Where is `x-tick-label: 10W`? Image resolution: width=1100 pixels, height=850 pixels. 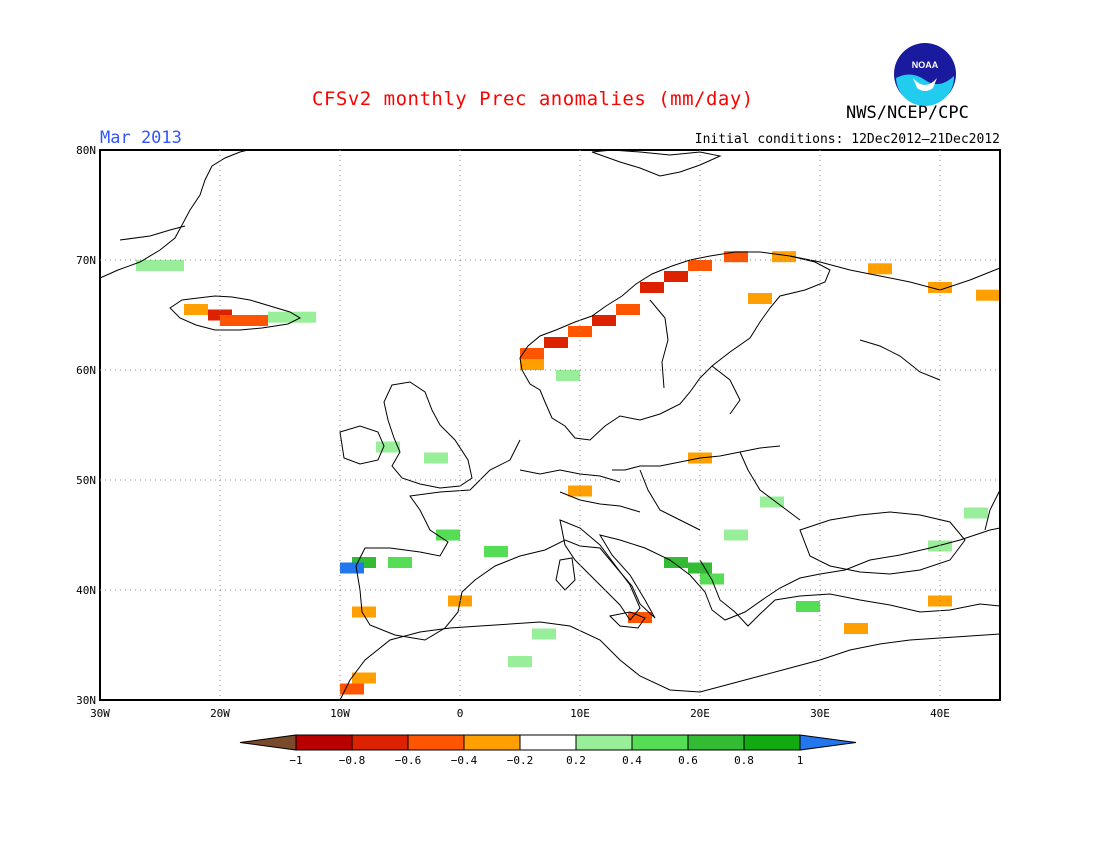
x-tick-label: 10W is located at coordinates (340, 713).